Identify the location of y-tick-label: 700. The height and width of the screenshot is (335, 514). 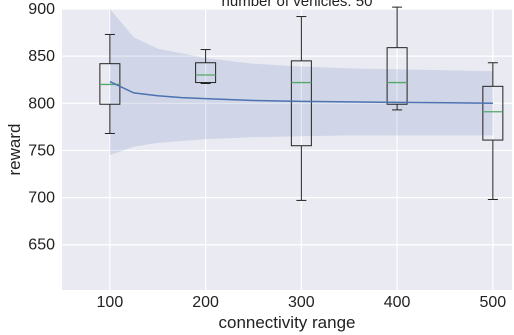
(41, 198).